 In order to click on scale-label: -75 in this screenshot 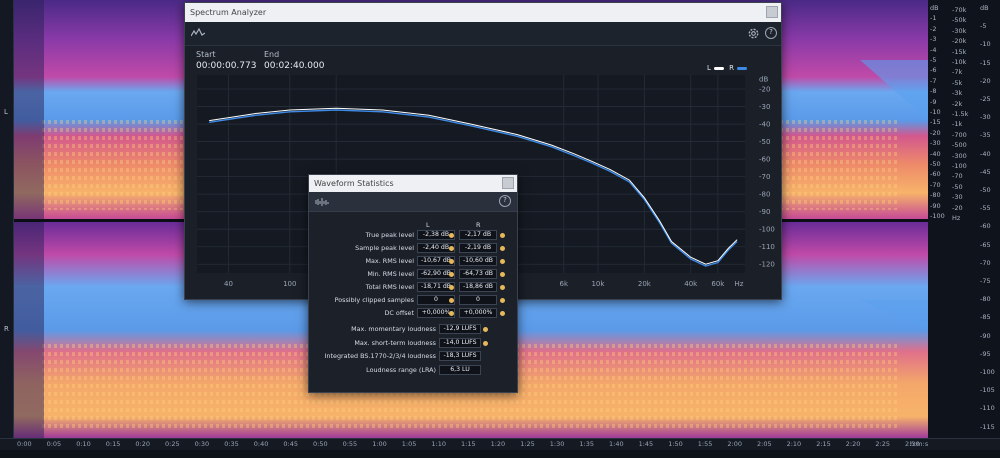, I will do `click(985, 281)`.